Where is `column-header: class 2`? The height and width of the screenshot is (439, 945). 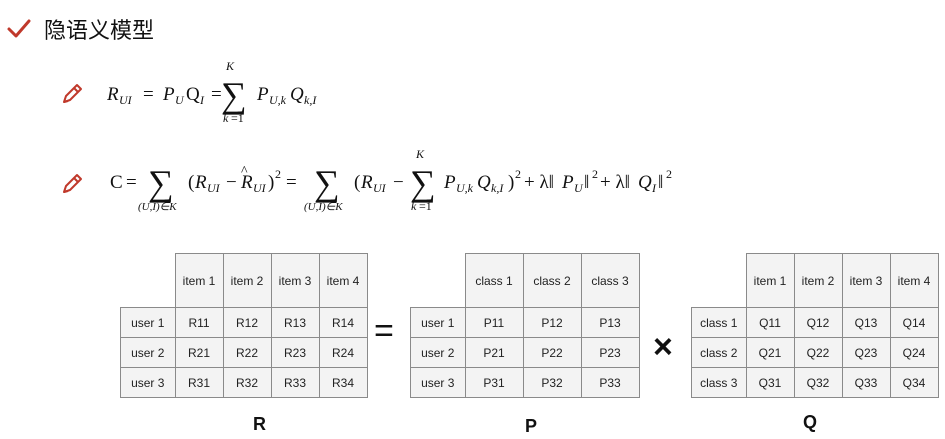 column-header: class 2 is located at coordinates (552, 280).